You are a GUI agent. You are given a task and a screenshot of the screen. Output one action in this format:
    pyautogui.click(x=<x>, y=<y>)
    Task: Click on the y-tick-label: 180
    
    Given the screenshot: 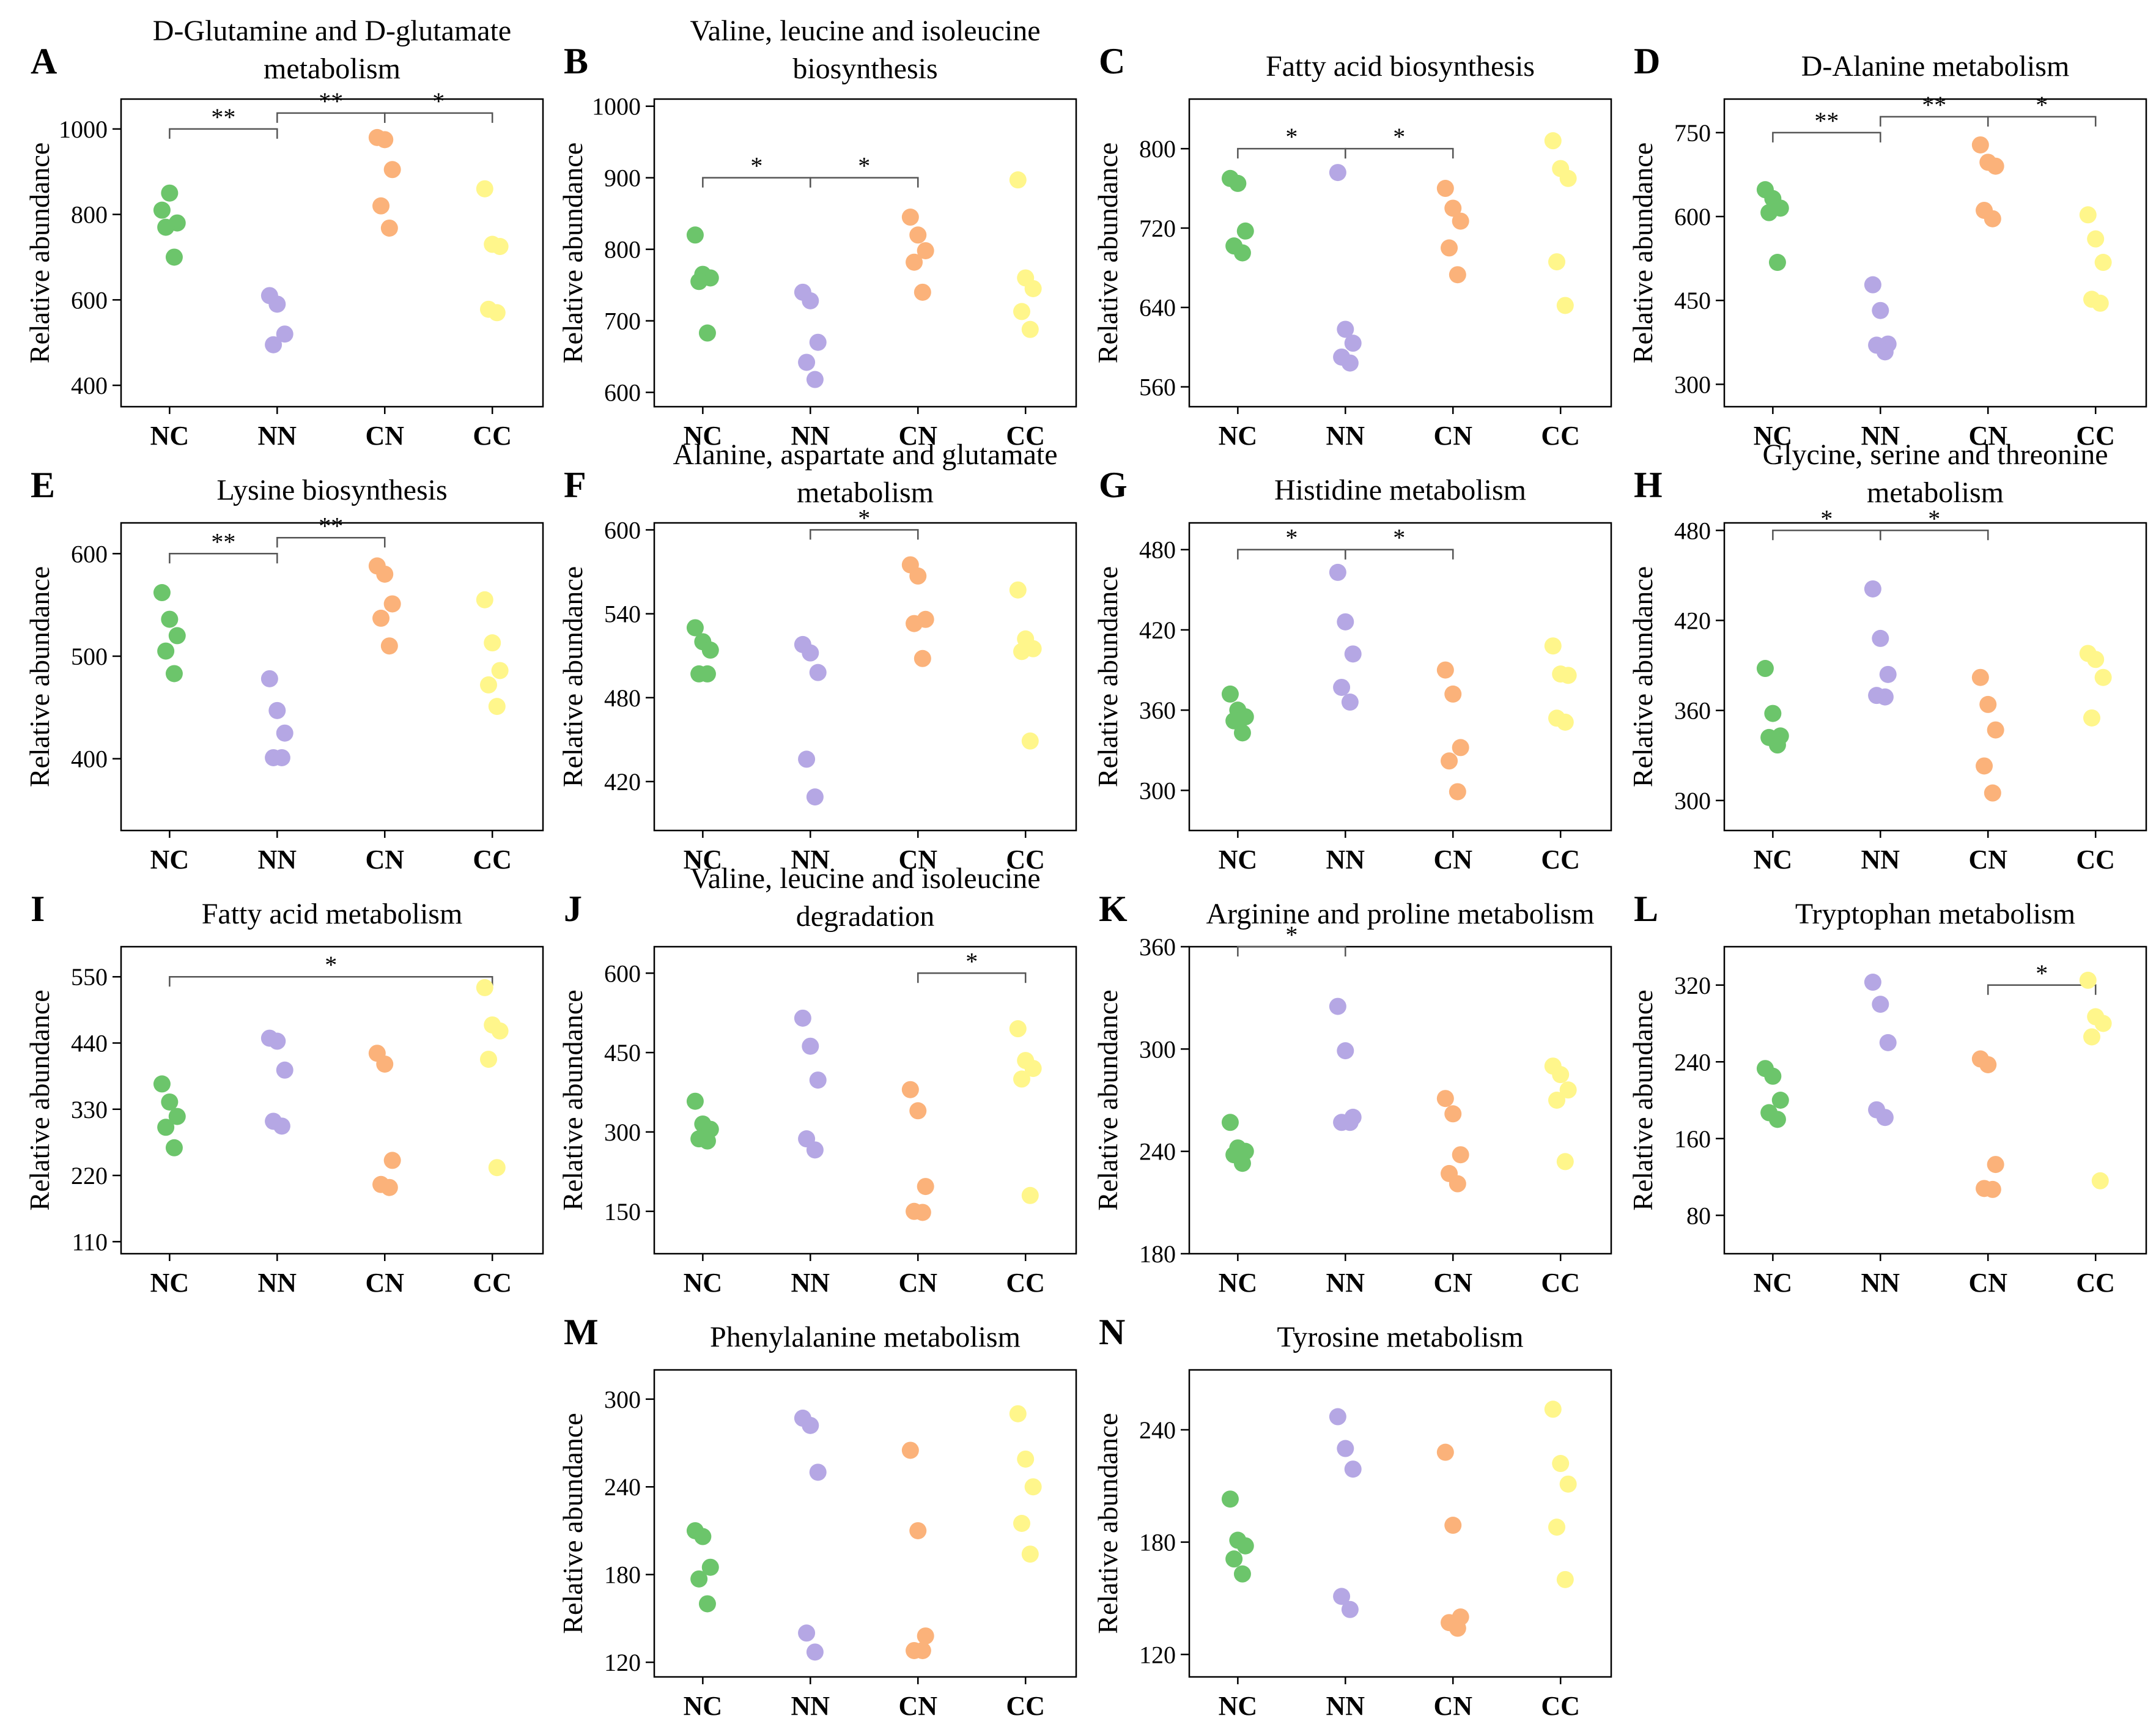 What is the action you would take?
    pyautogui.click(x=1157, y=1542)
    